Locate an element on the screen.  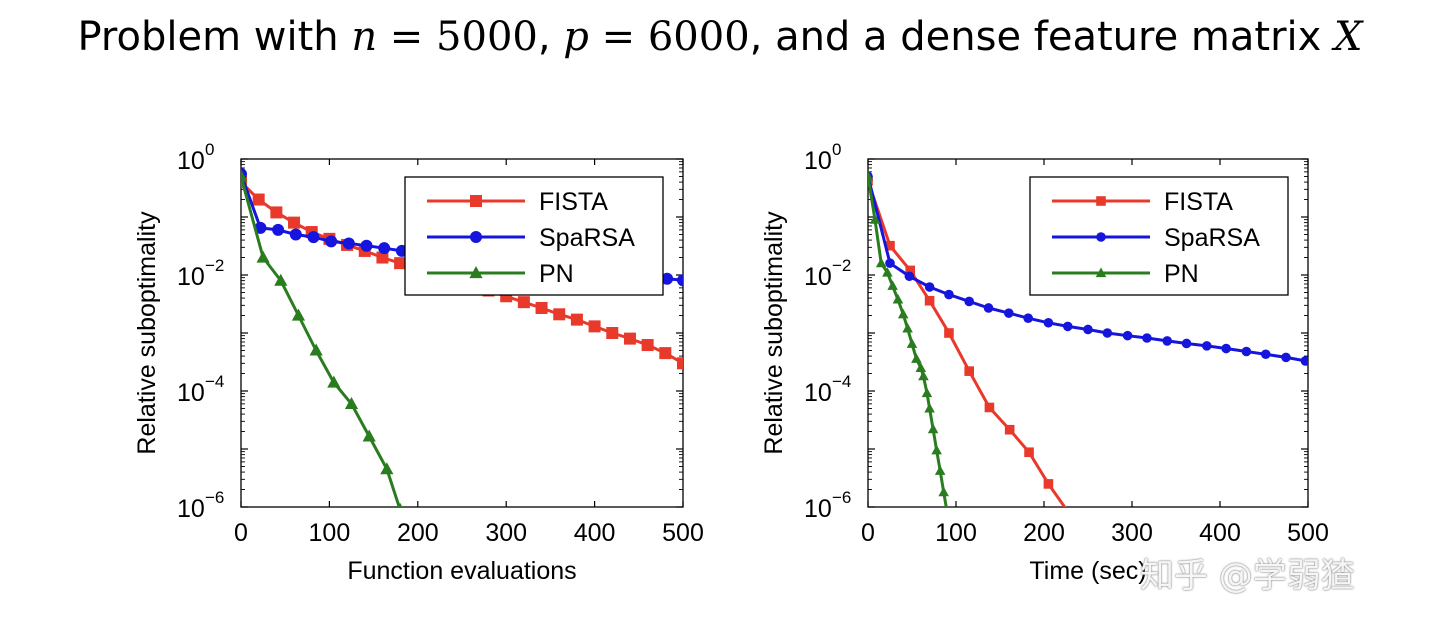
x-tick-label: 0 is located at coordinates (868, 533).